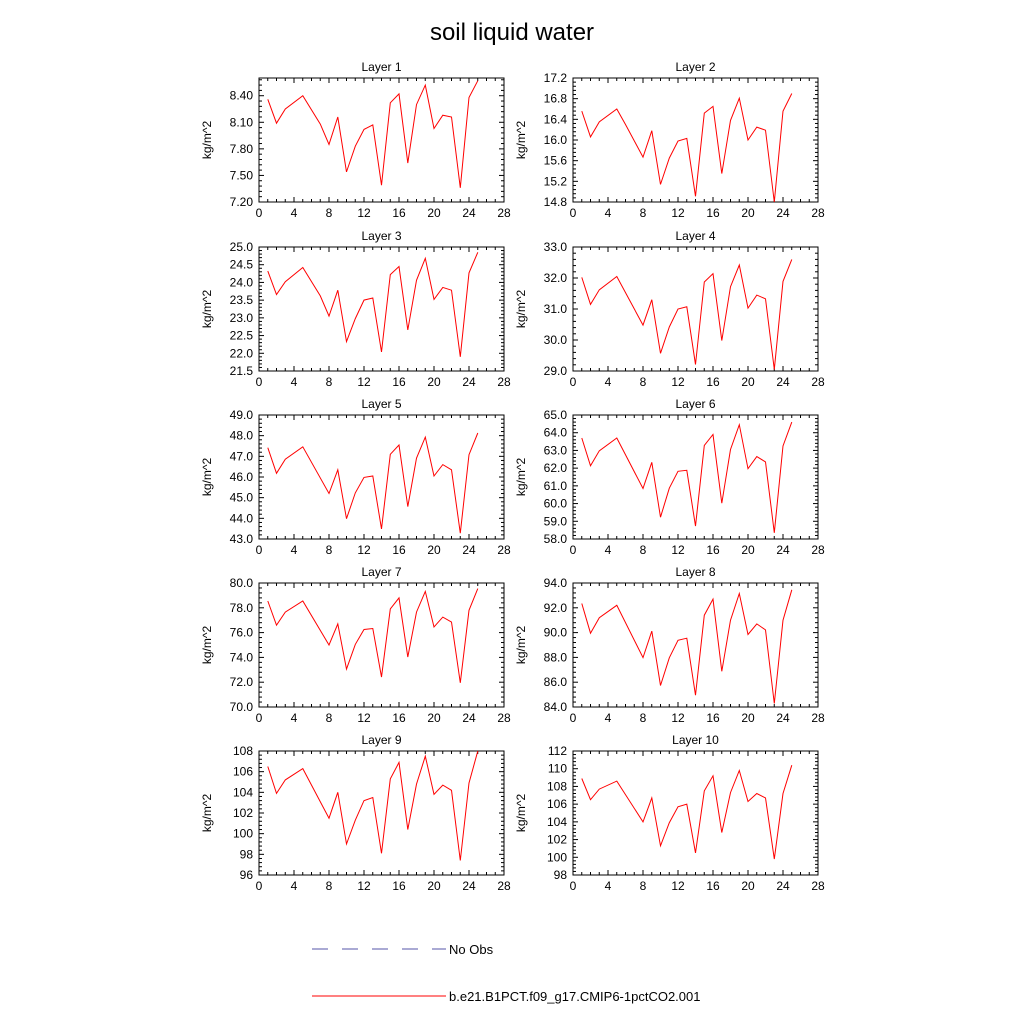 The image size is (1024, 1024). What do you see at coordinates (242, 498) in the screenshot?
I see `y-tick-label: 45.0` at bounding box center [242, 498].